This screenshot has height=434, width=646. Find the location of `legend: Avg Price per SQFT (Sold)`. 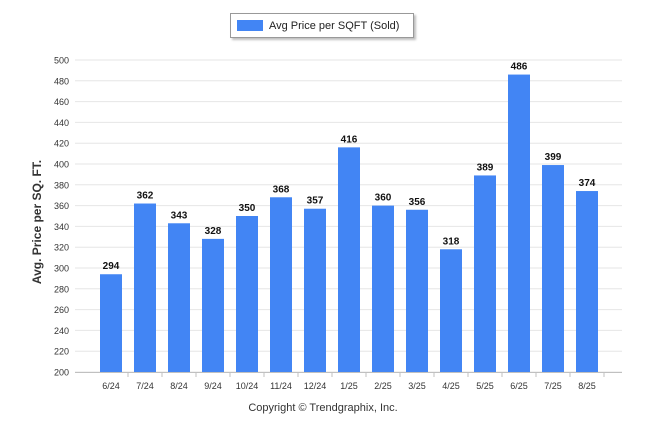

legend: Avg Price per SQFT (Sold) is located at coordinates (322, 25).